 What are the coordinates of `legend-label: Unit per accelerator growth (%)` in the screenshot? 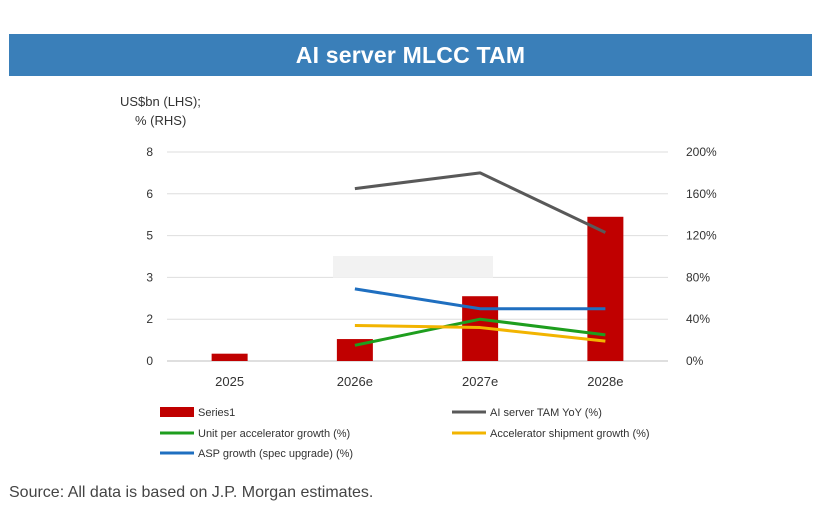 It's located at (274, 434).